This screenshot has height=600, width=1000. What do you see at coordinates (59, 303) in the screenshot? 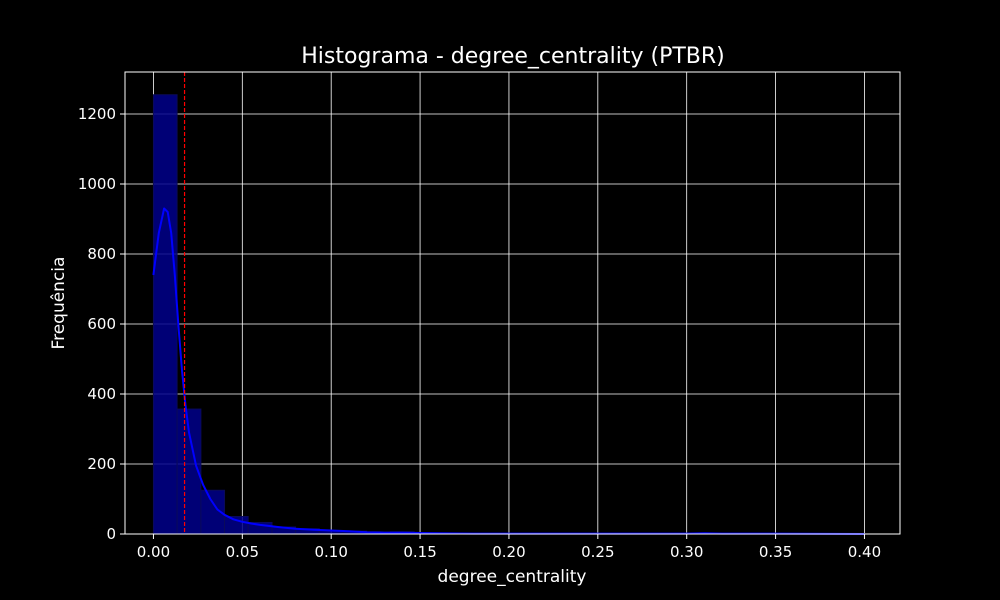
I see `y-axis-label: Frequência` at bounding box center [59, 303].